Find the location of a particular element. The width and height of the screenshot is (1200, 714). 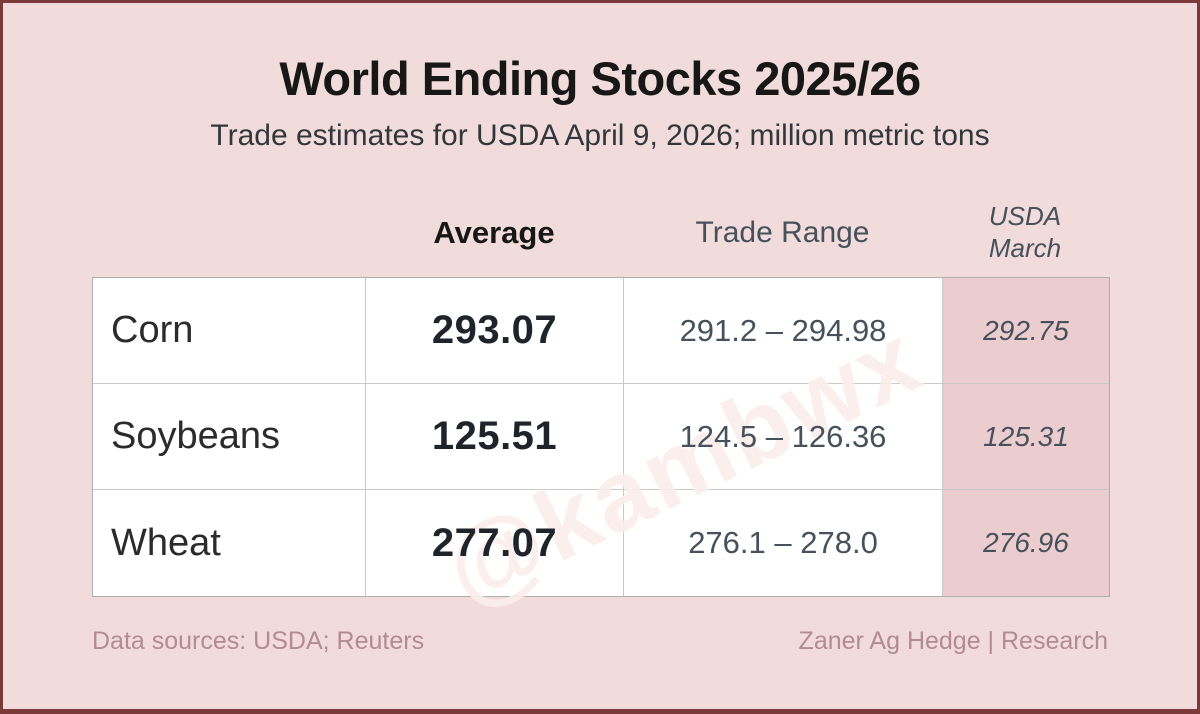

usda-march-value: 276.96 is located at coordinates (1026, 542).